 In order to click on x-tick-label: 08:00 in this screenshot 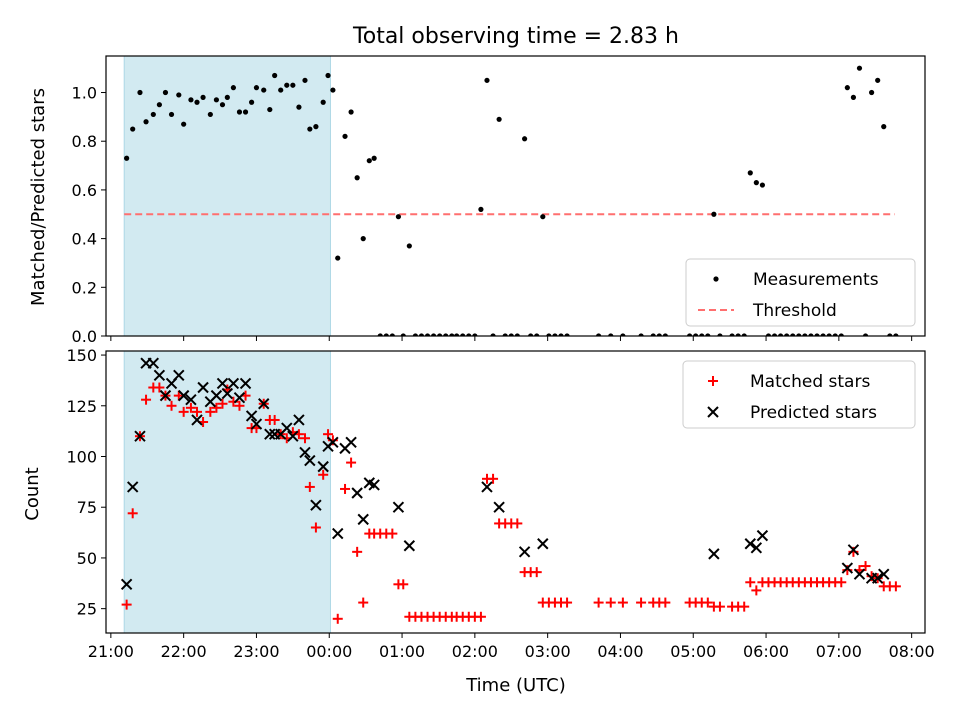, I will do `click(912, 651)`.